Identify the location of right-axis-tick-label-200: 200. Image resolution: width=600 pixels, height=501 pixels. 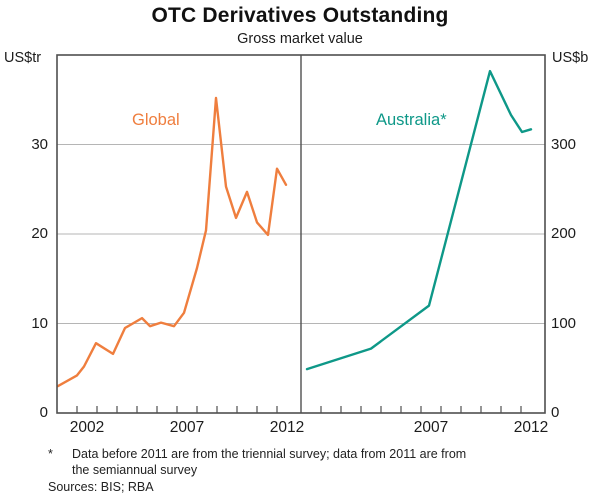
(564, 233).